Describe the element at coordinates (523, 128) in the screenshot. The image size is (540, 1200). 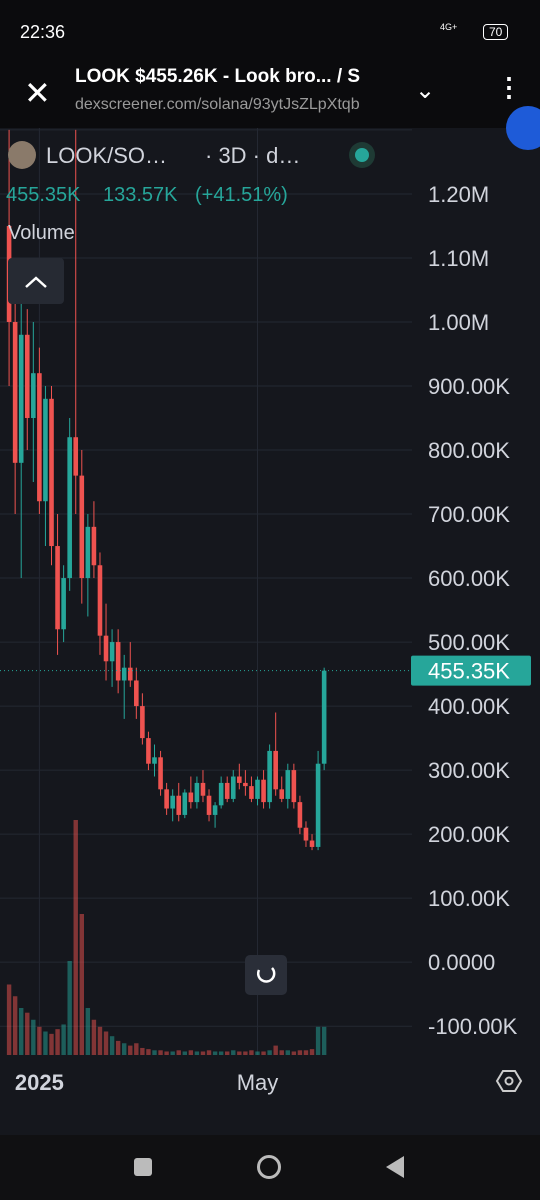
I see `floating-button` at that location.